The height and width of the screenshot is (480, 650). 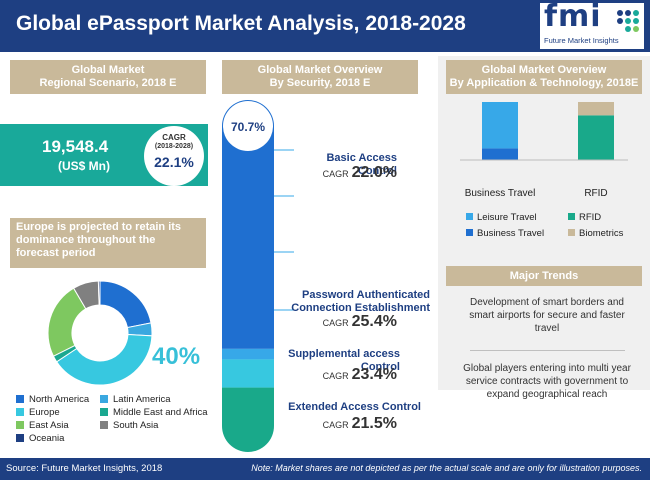 What do you see at coordinates (601, 233) in the screenshot?
I see `bar-legend-biometrics: Biometrics` at bounding box center [601, 233].